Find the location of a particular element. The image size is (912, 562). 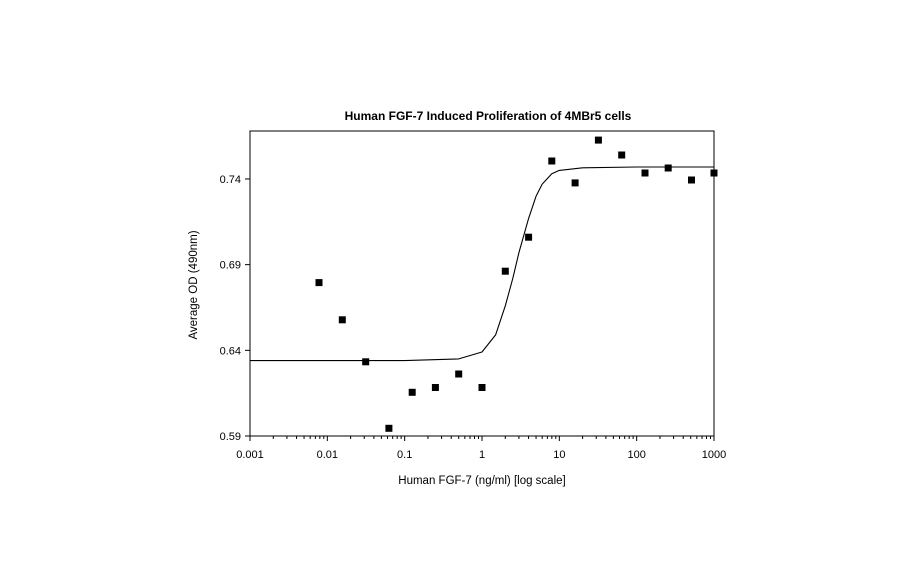

y-tick-label-1: 0.64 is located at coordinates (230, 351).